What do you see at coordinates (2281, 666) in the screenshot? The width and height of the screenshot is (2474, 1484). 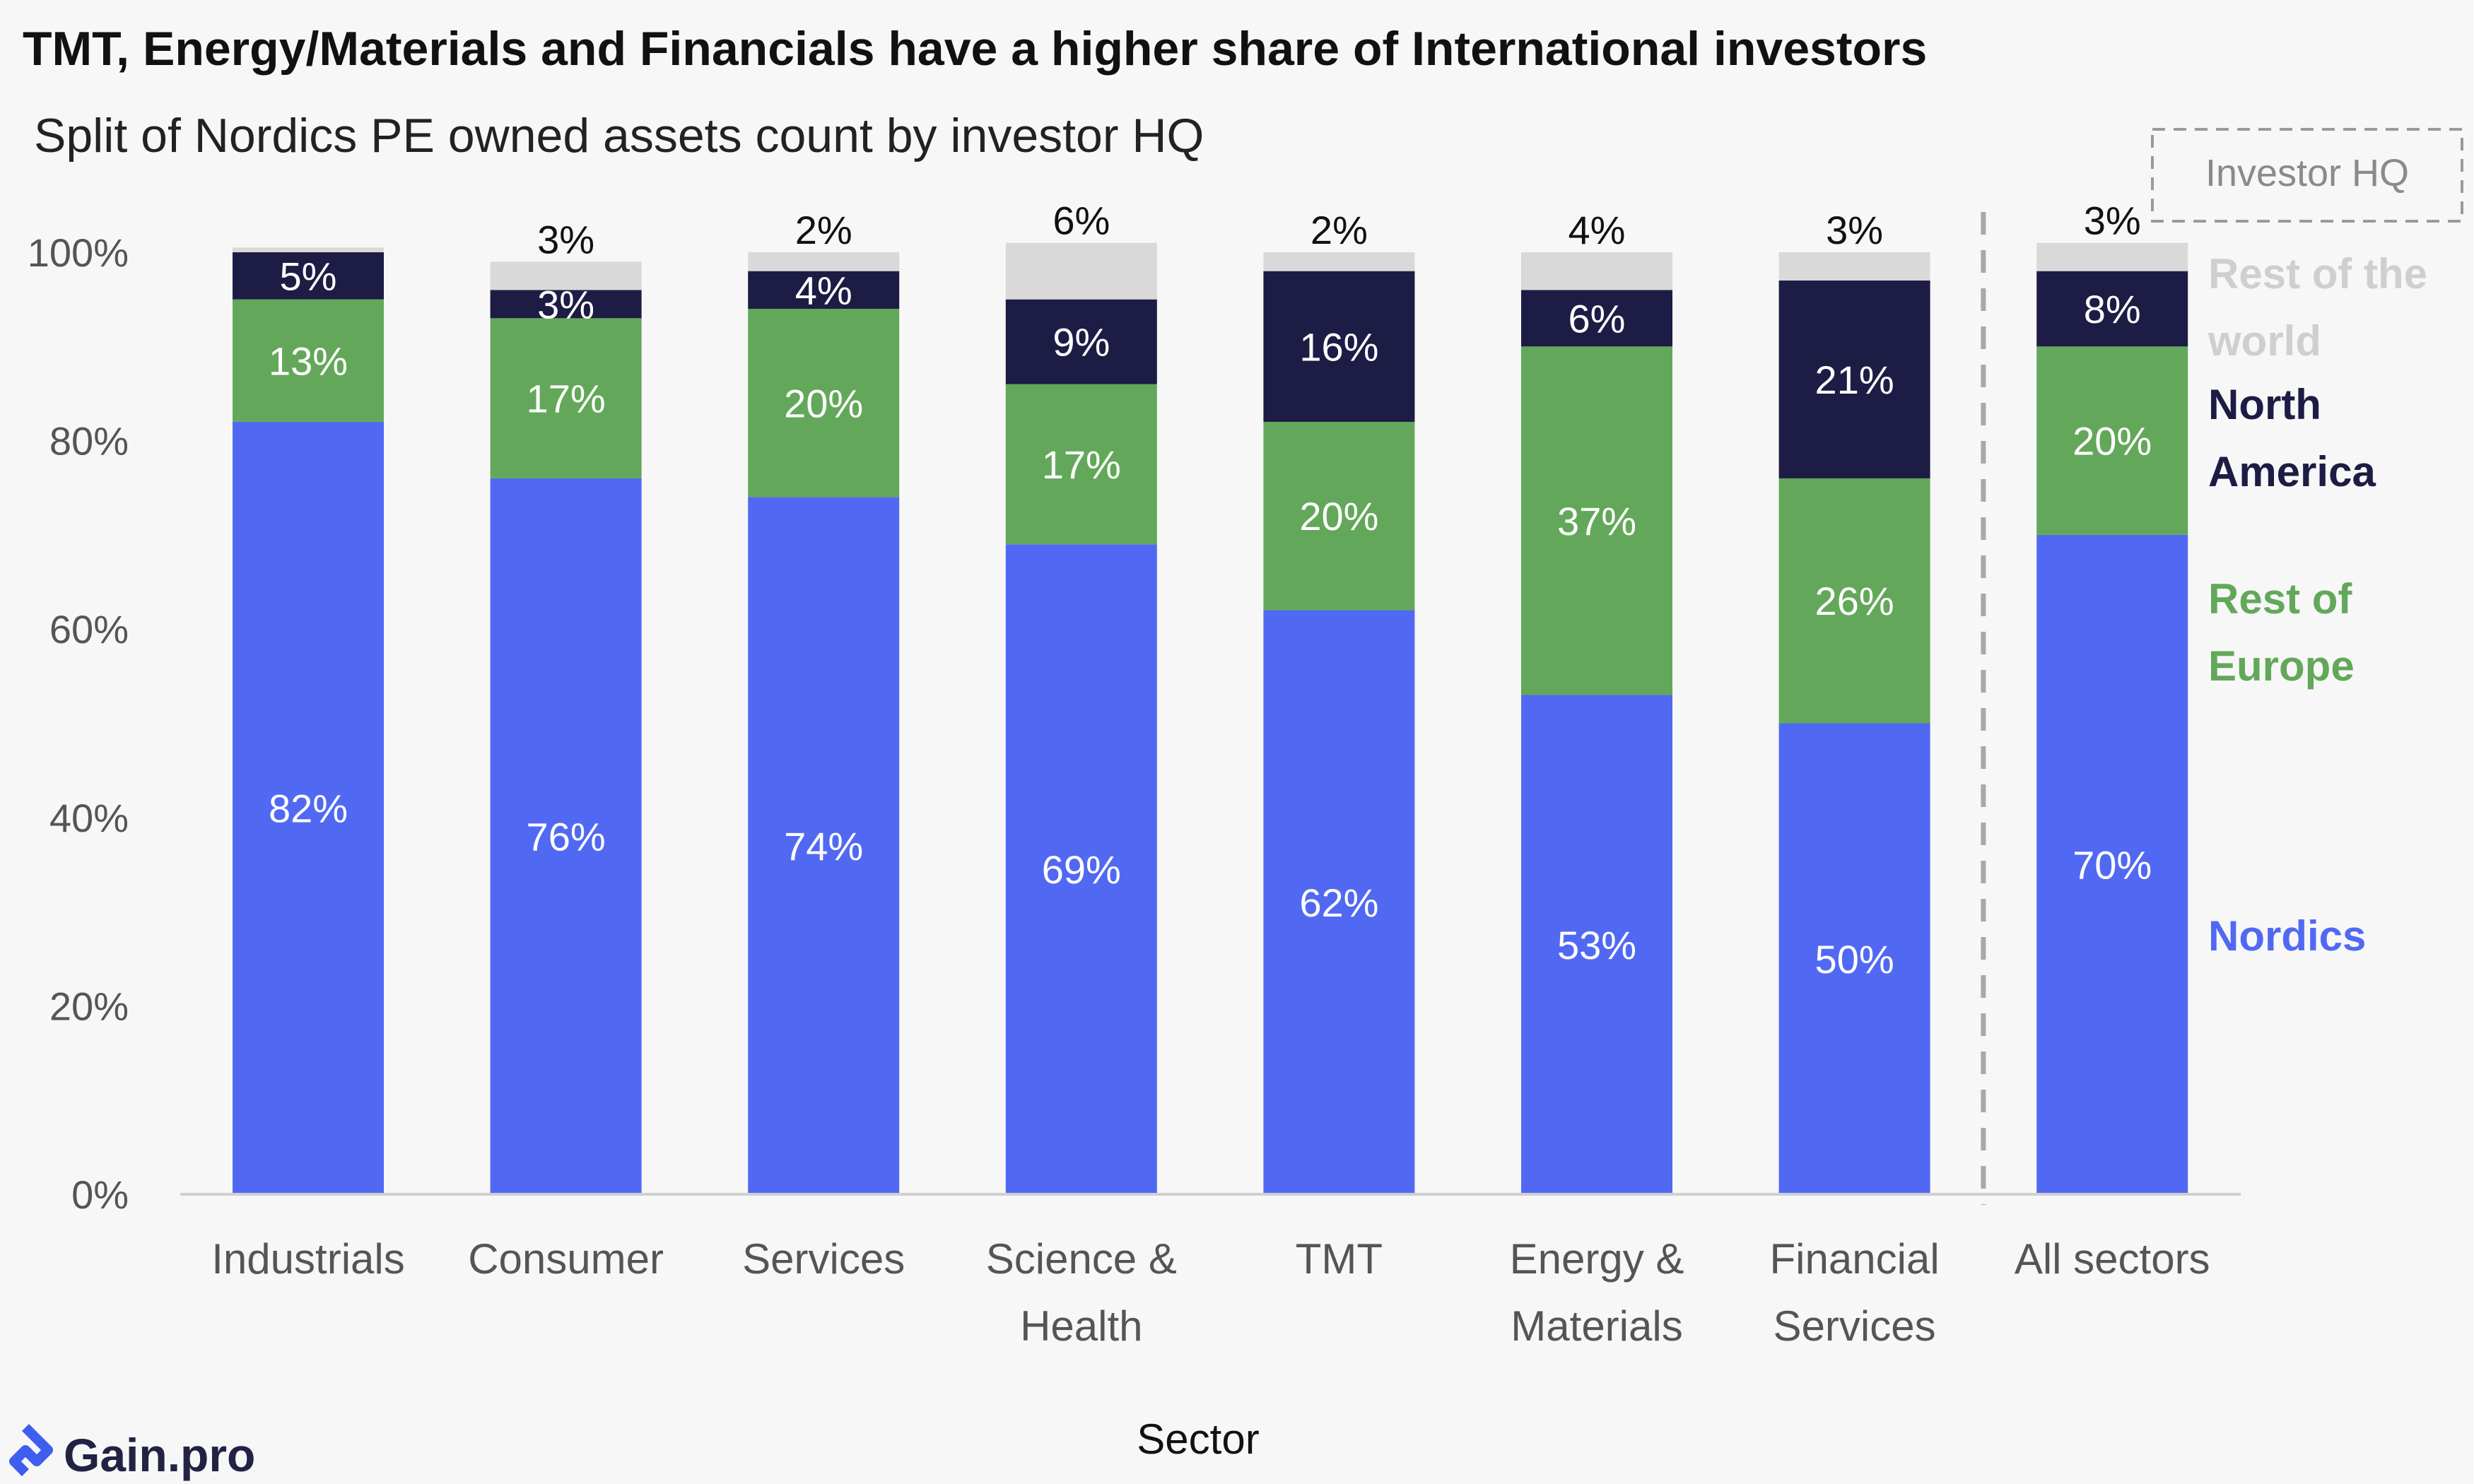 I see `legend-item-label: Europe` at bounding box center [2281, 666].